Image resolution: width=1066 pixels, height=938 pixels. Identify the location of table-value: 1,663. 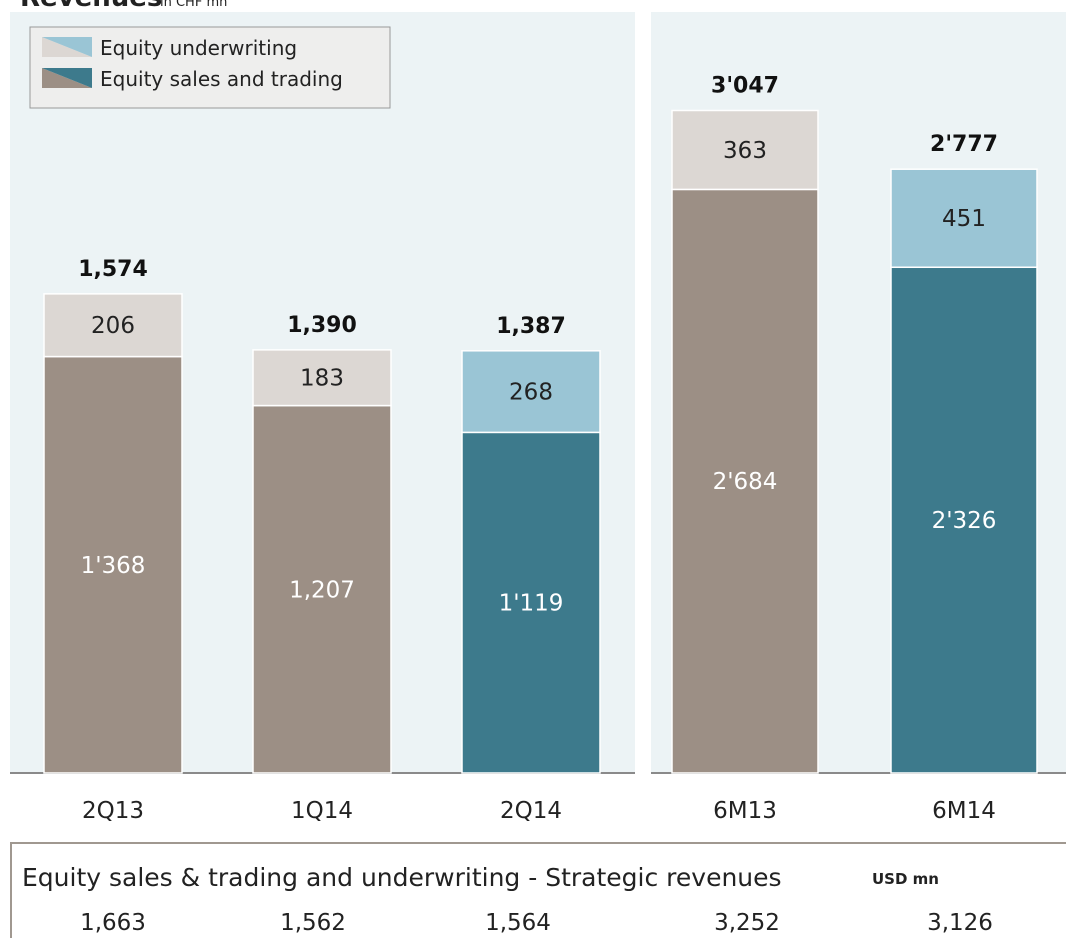
(113, 923).